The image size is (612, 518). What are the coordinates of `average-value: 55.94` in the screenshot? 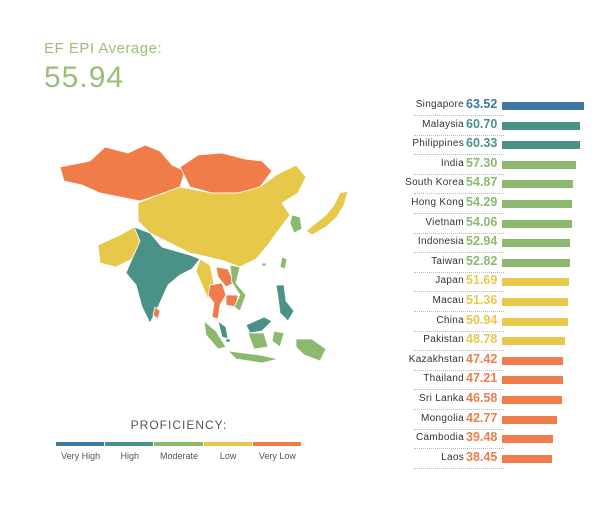 It's located at (84, 77).